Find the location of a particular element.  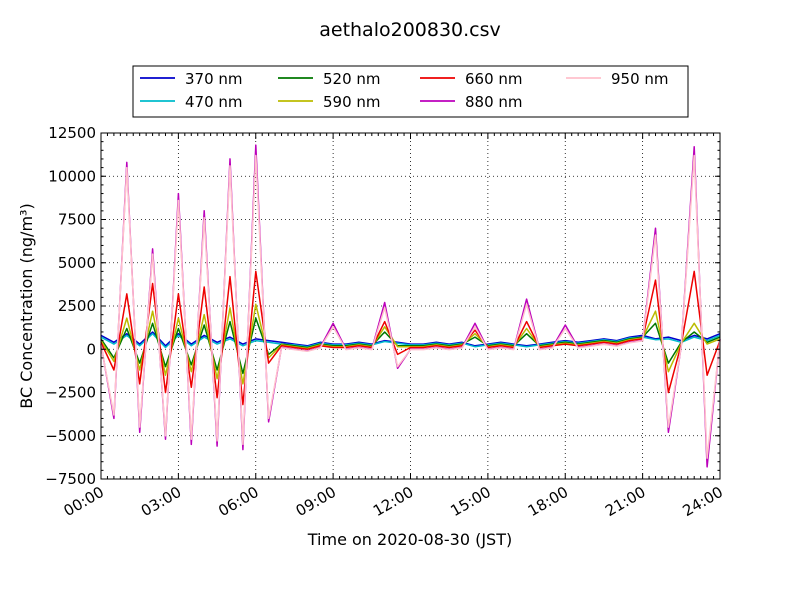

y-tick-label: 12500 is located at coordinates (72, 133).